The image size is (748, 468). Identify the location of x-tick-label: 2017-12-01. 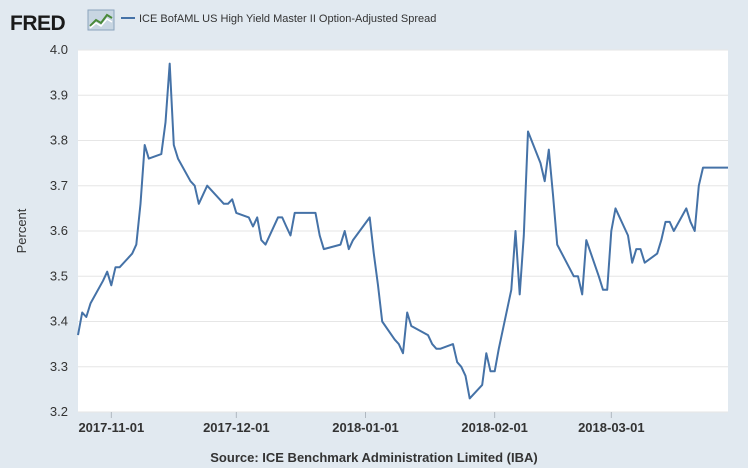
(236, 427).